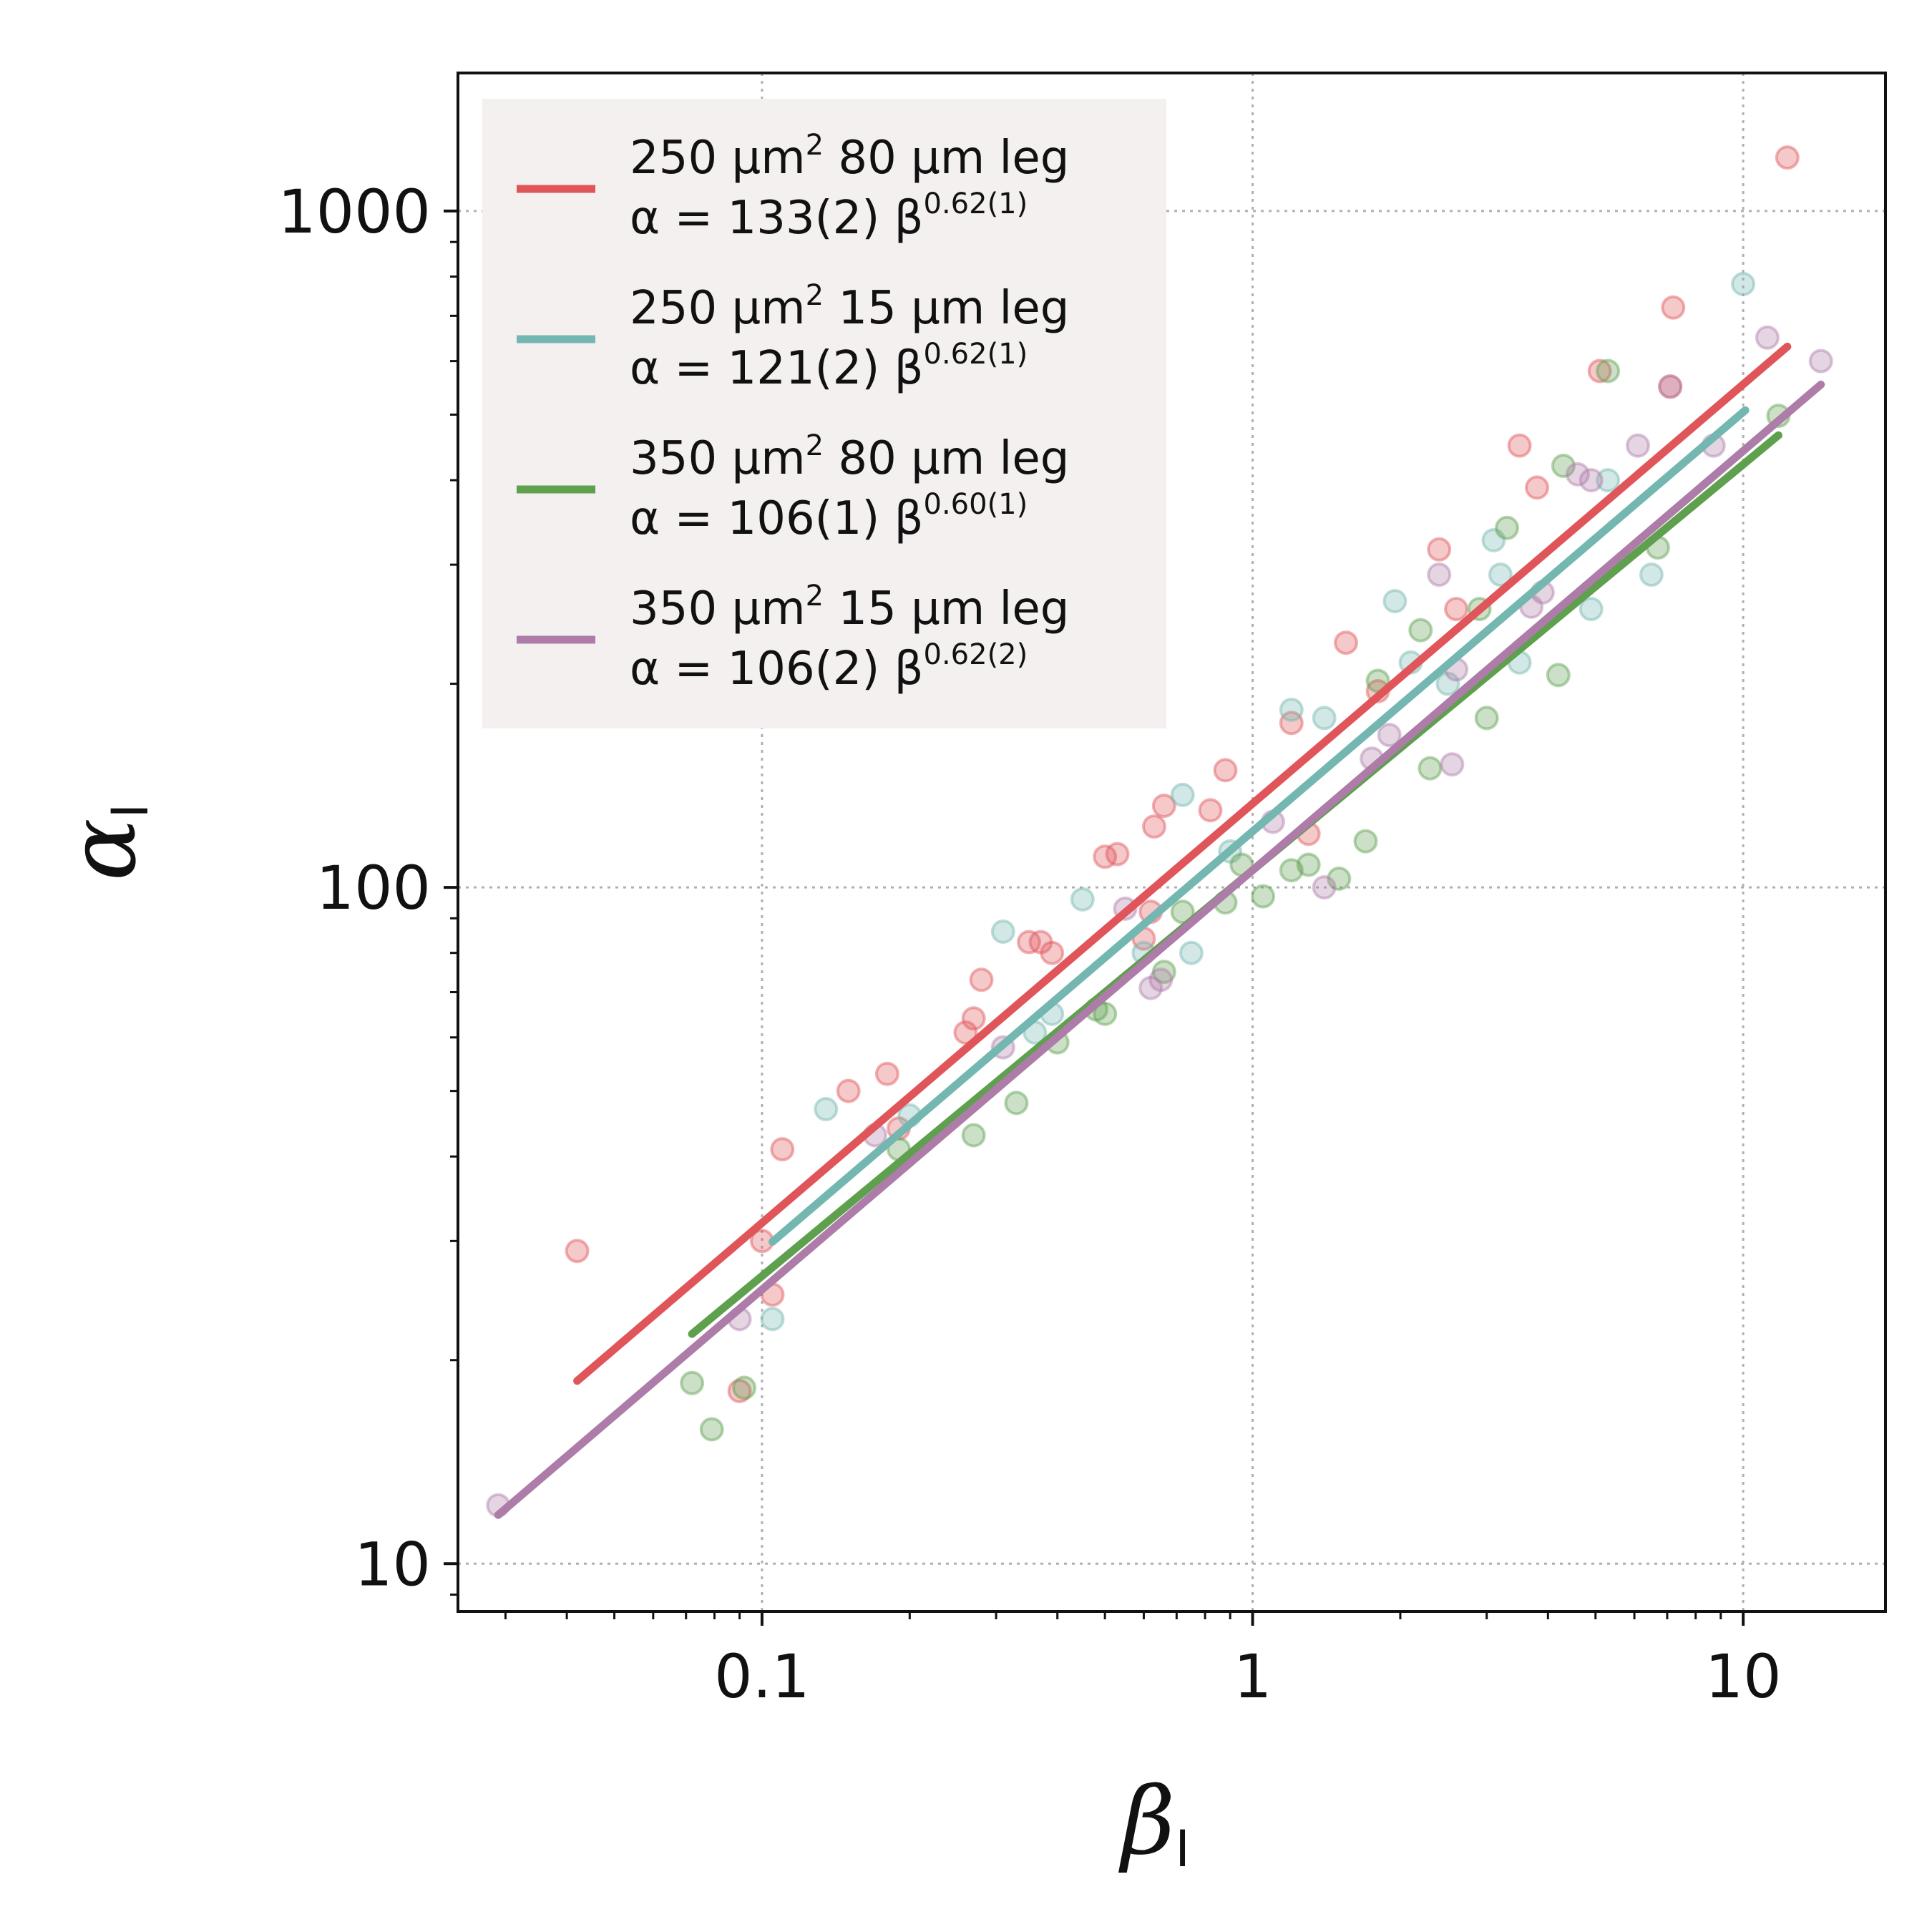 Image resolution: width=1932 pixels, height=1932 pixels. I want to click on legend-entry: 350 μm2 80 μm leg α = 106(1) β0.60(1), so click(793, 487).